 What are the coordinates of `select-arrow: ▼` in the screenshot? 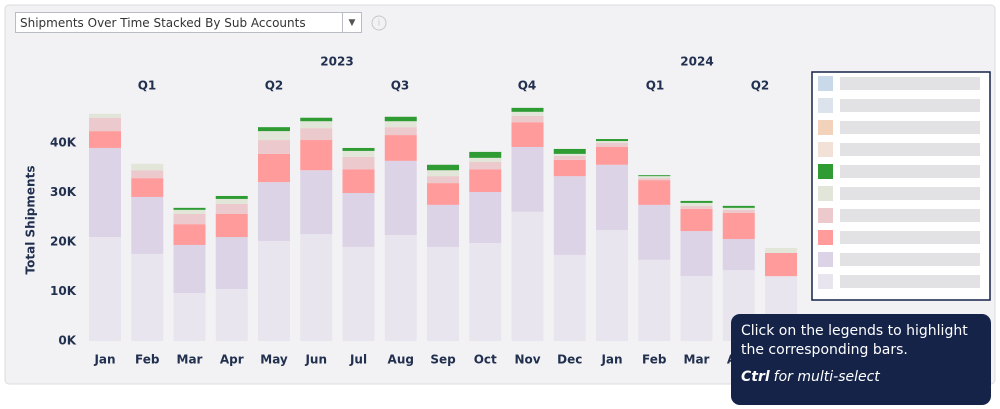 It's located at (351, 22).